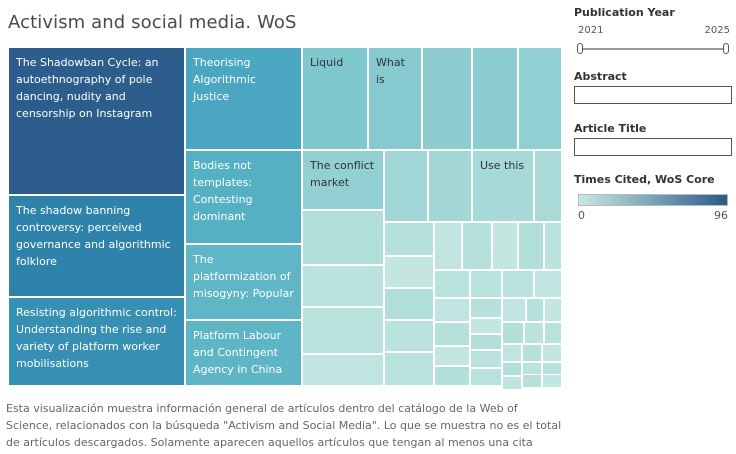 The width and height of the screenshot is (736, 454). Describe the element at coordinates (717, 30) in the screenshot. I see `year-range-max: 2025` at that location.